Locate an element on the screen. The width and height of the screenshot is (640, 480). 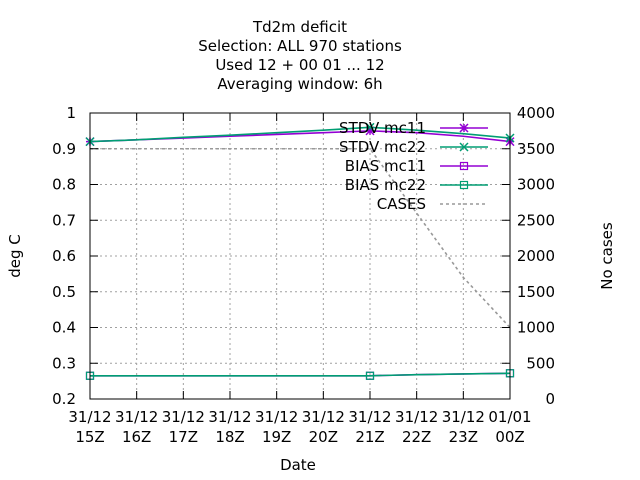
legend-entry: BIAS mc22 is located at coordinates (416, 185).